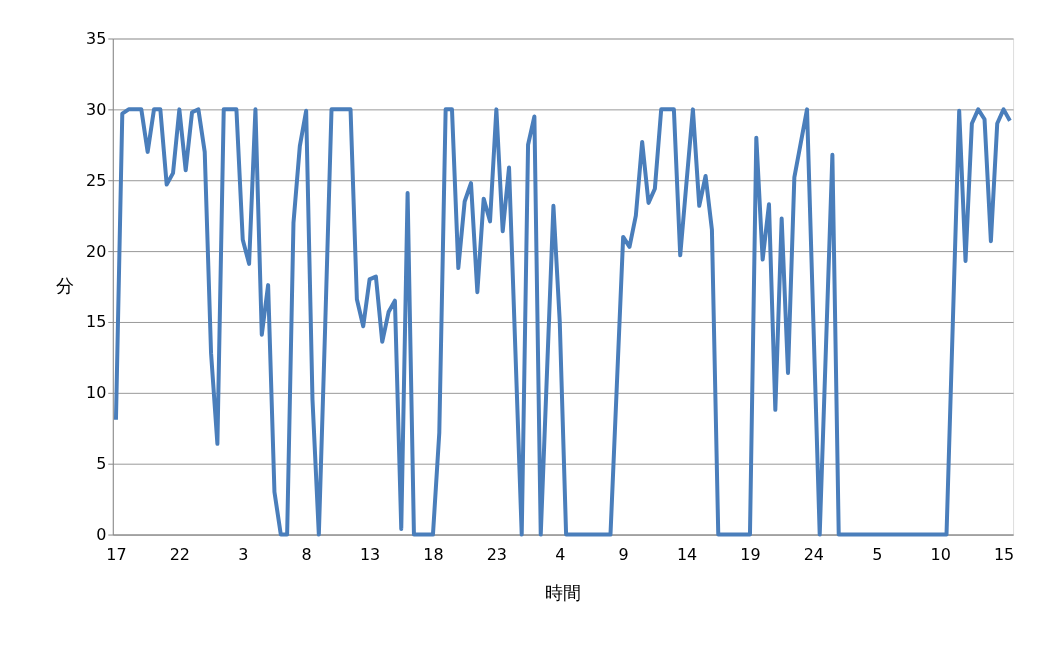 The height and width of the screenshot is (659, 1054). What do you see at coordinates (560, 555) in the screenshot?
I see `x-tick-label: 4` at bounding box center [560, 555].